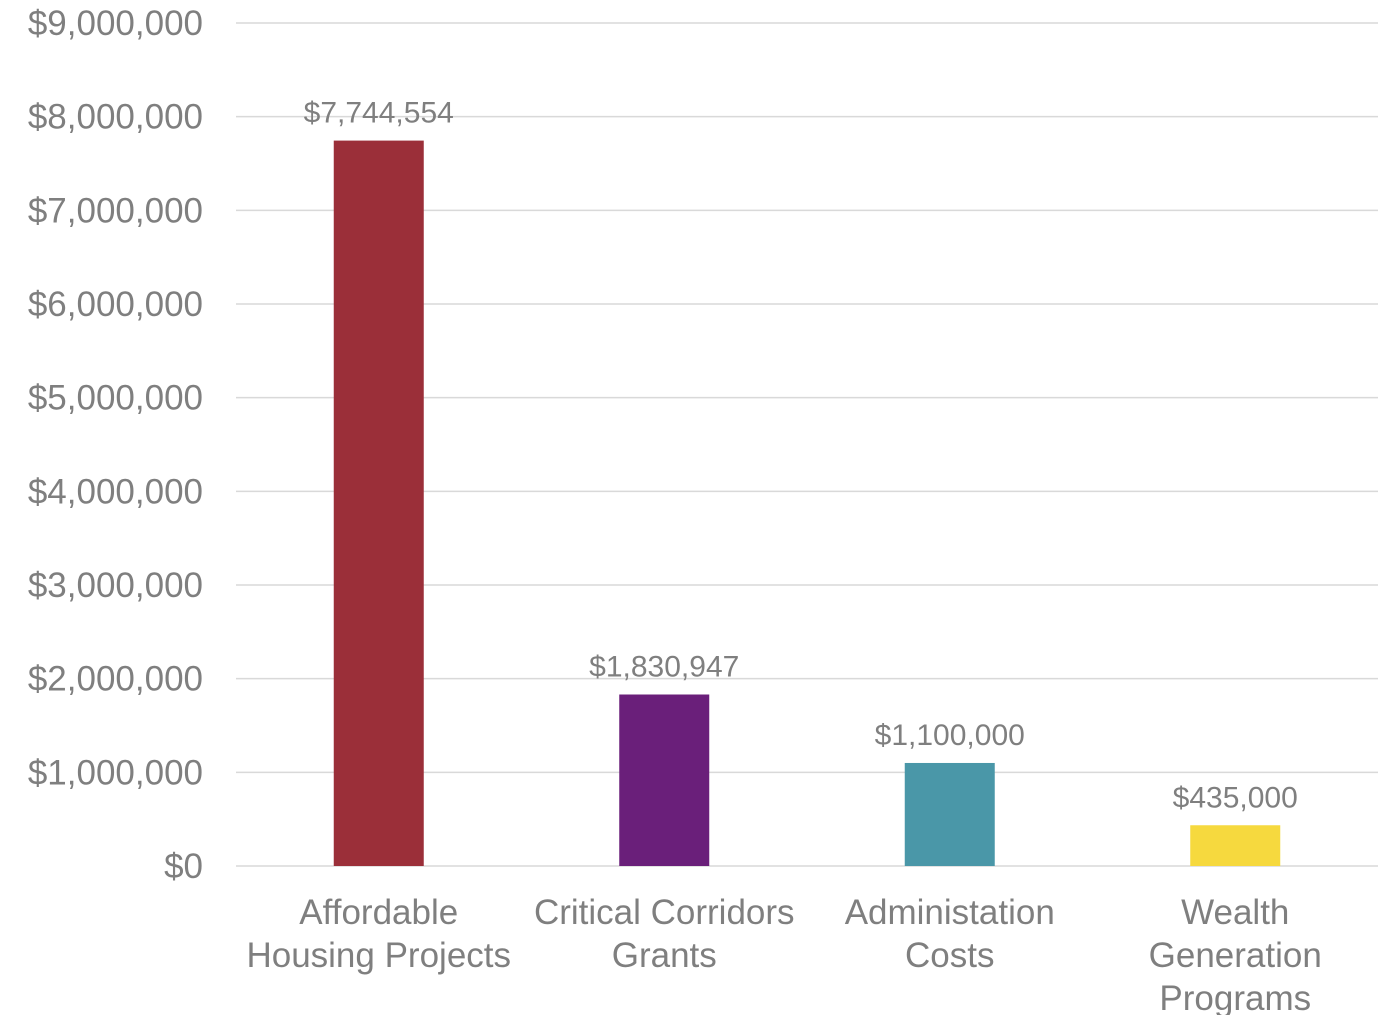  What do you see at coordinates (664, 667) in the screenshot?
I see `data-label: $1,830,947` at bounding box center [664, 667].